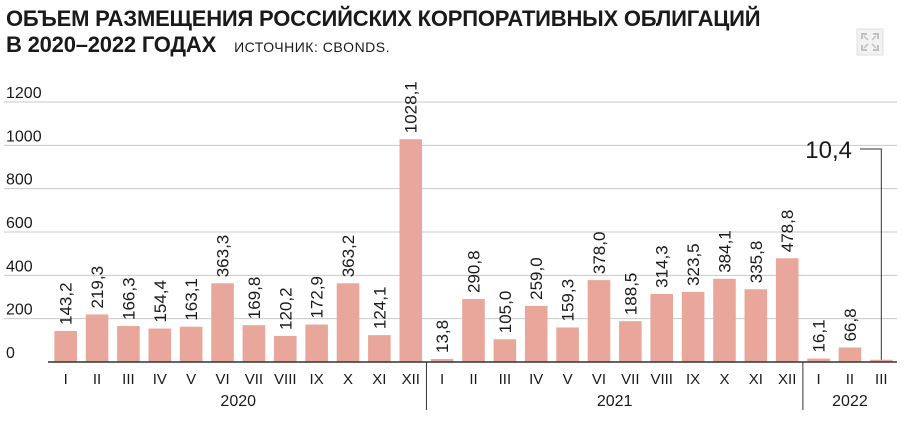  I want to click on year-label: 2022, so click(850, 401).